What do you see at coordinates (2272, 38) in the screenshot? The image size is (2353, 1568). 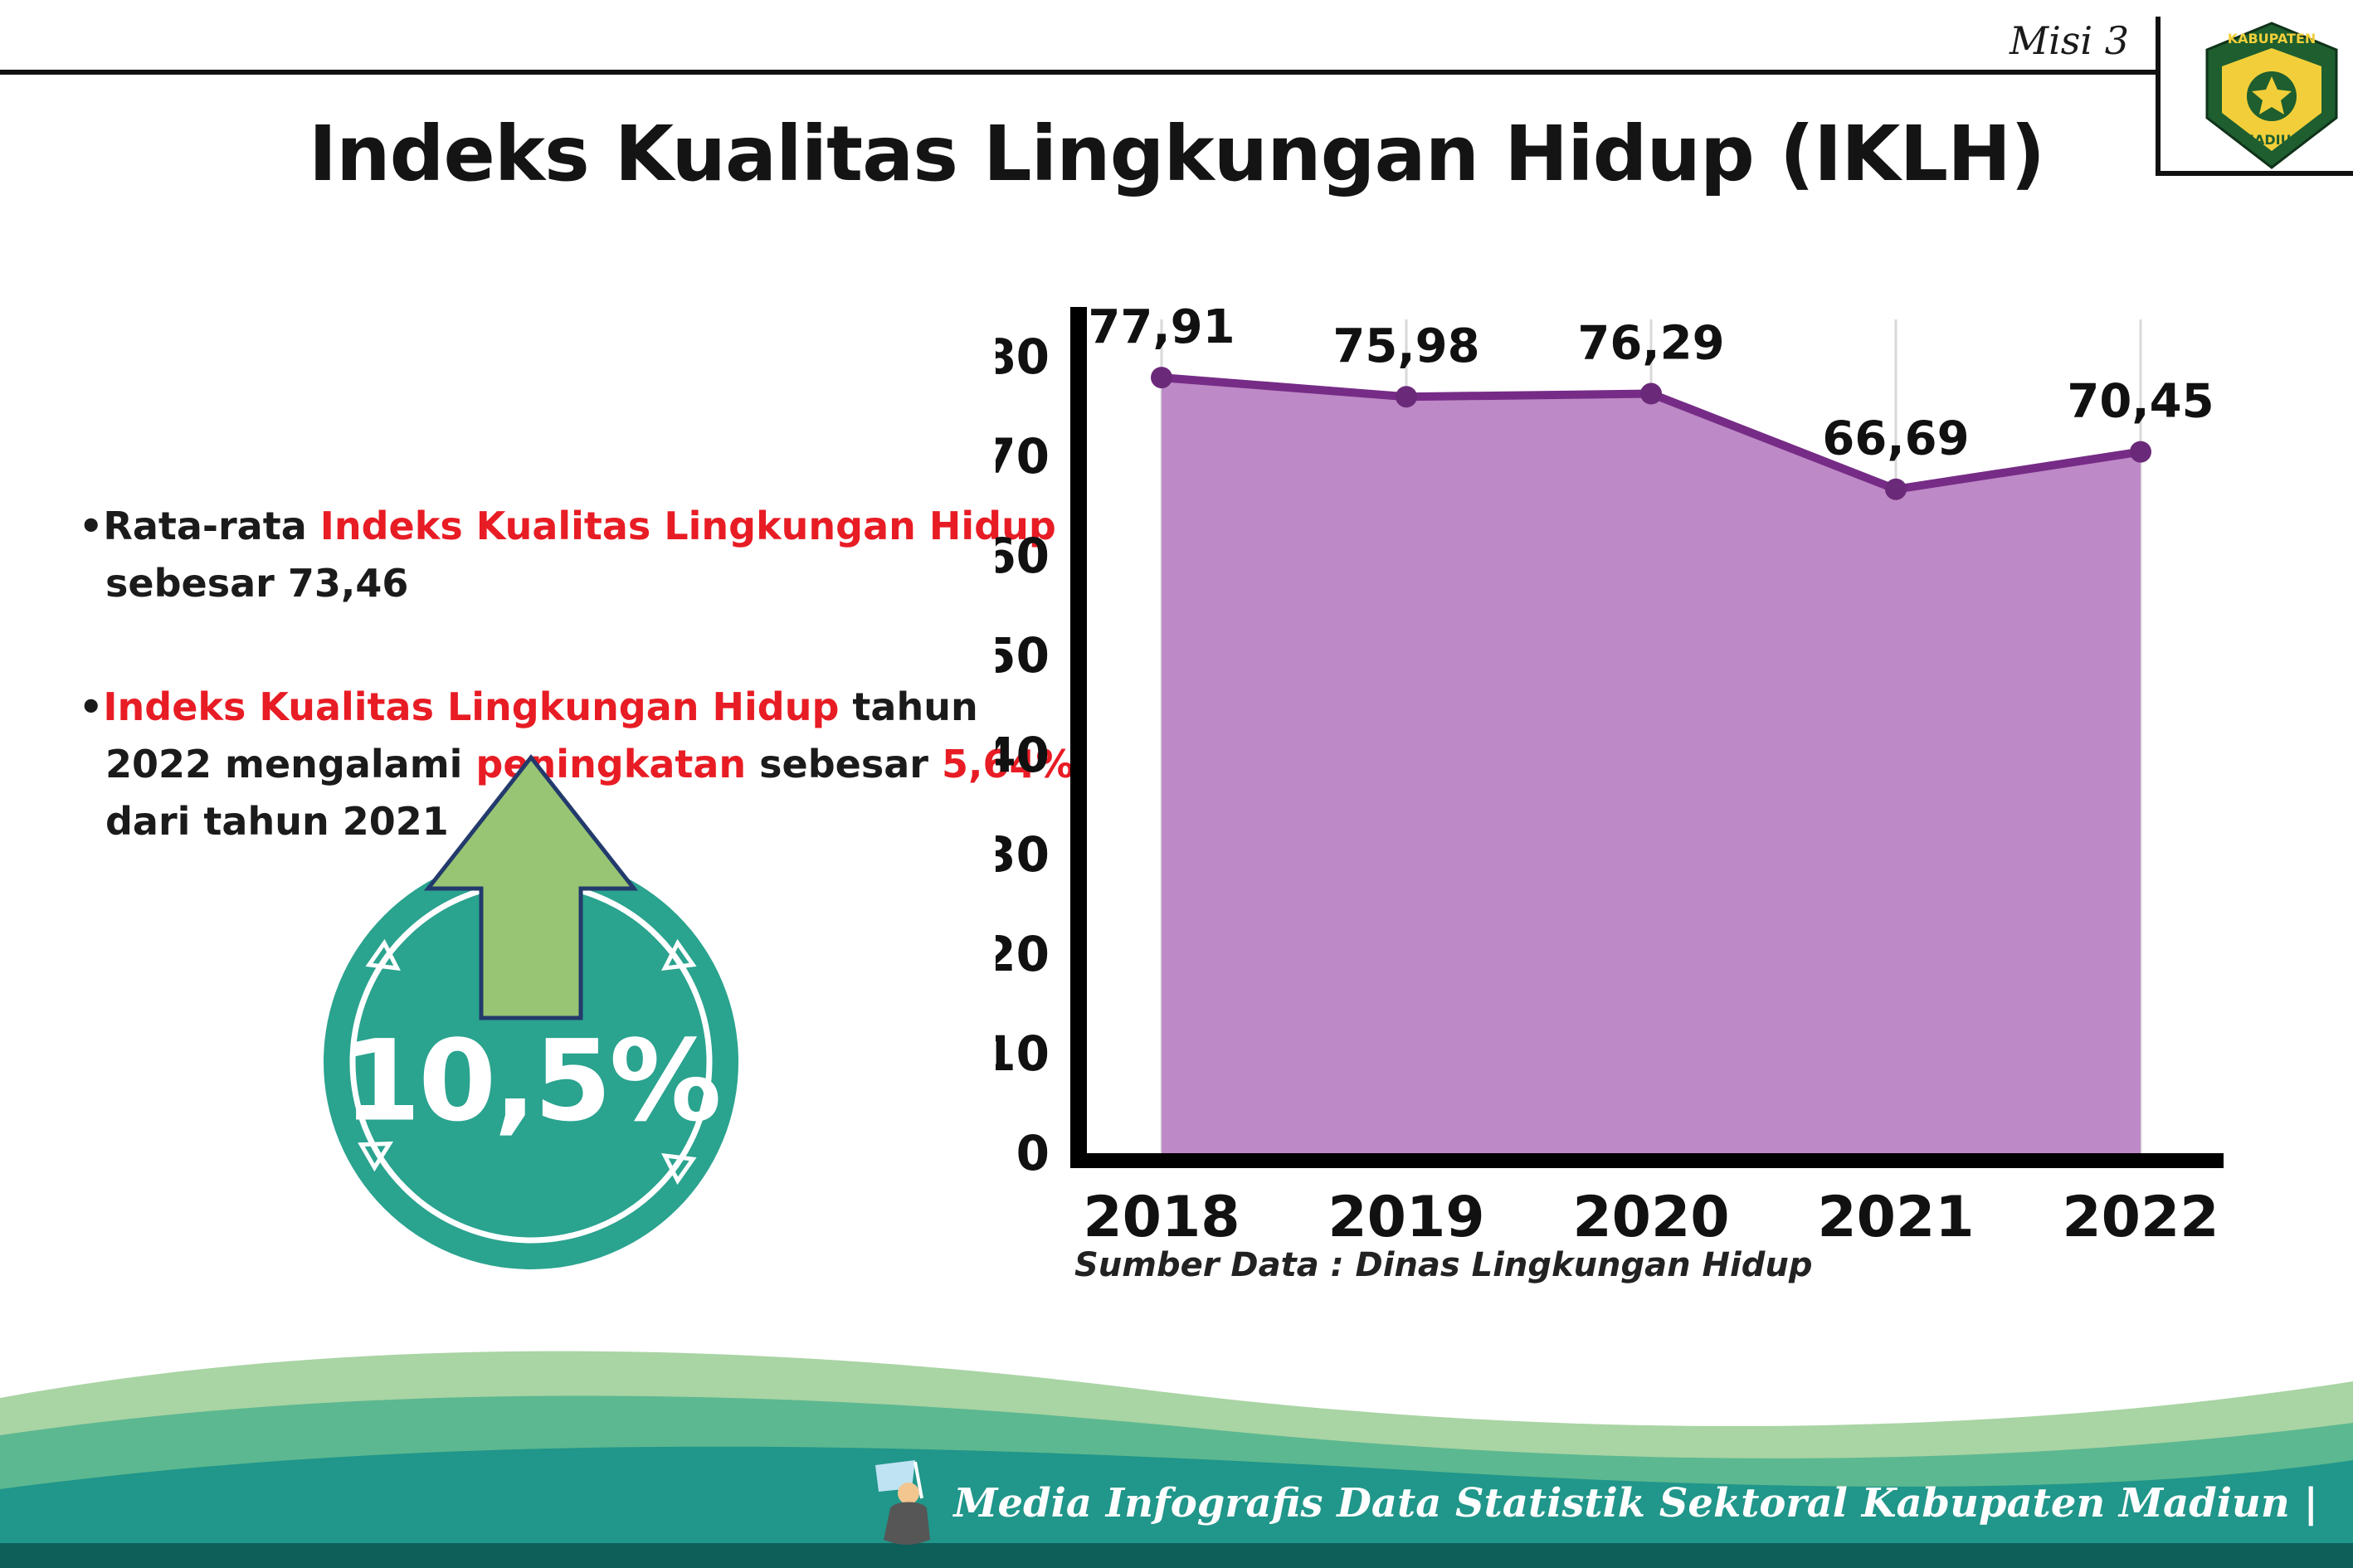 I see `logo-top-text: KABUPATEN` at bounding box center [2272, 38].